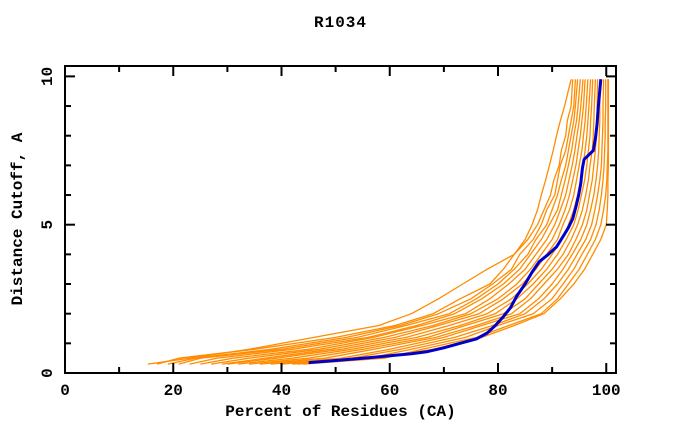 The height and width of the screenshot is (440, 680). Describe the element at coordinates (340, 23) in the screenshot. I see `chart-title: R1034` at that location.